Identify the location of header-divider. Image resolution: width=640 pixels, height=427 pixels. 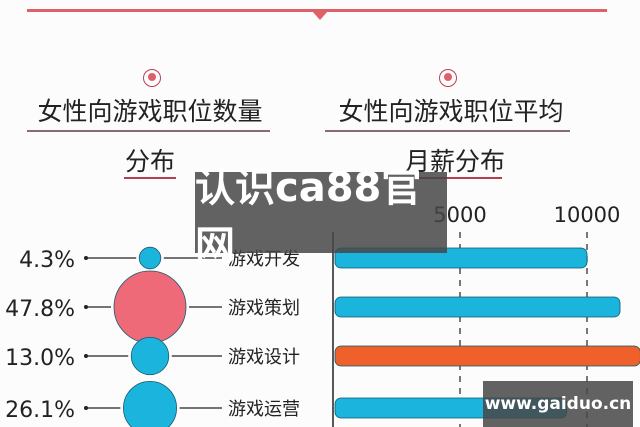
(317, 10).